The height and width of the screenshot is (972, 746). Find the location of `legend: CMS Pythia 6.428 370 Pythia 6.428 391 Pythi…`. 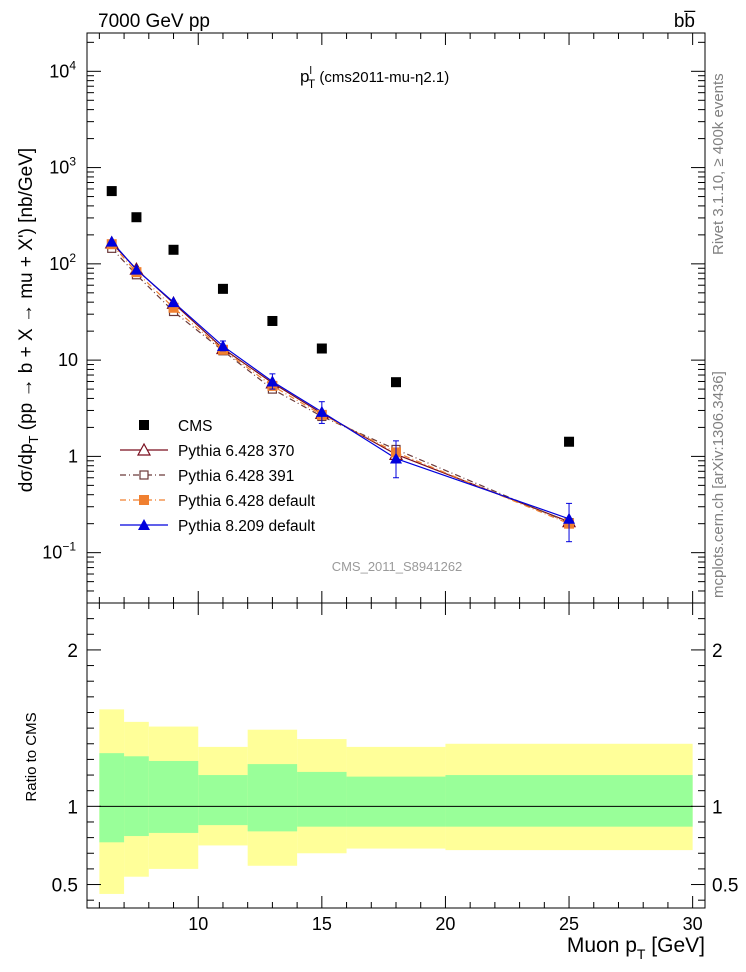

legend: CMS Pythia 6.428 370 Pythia 6.428 391 Pythi… is located at coordinates (218, 476).